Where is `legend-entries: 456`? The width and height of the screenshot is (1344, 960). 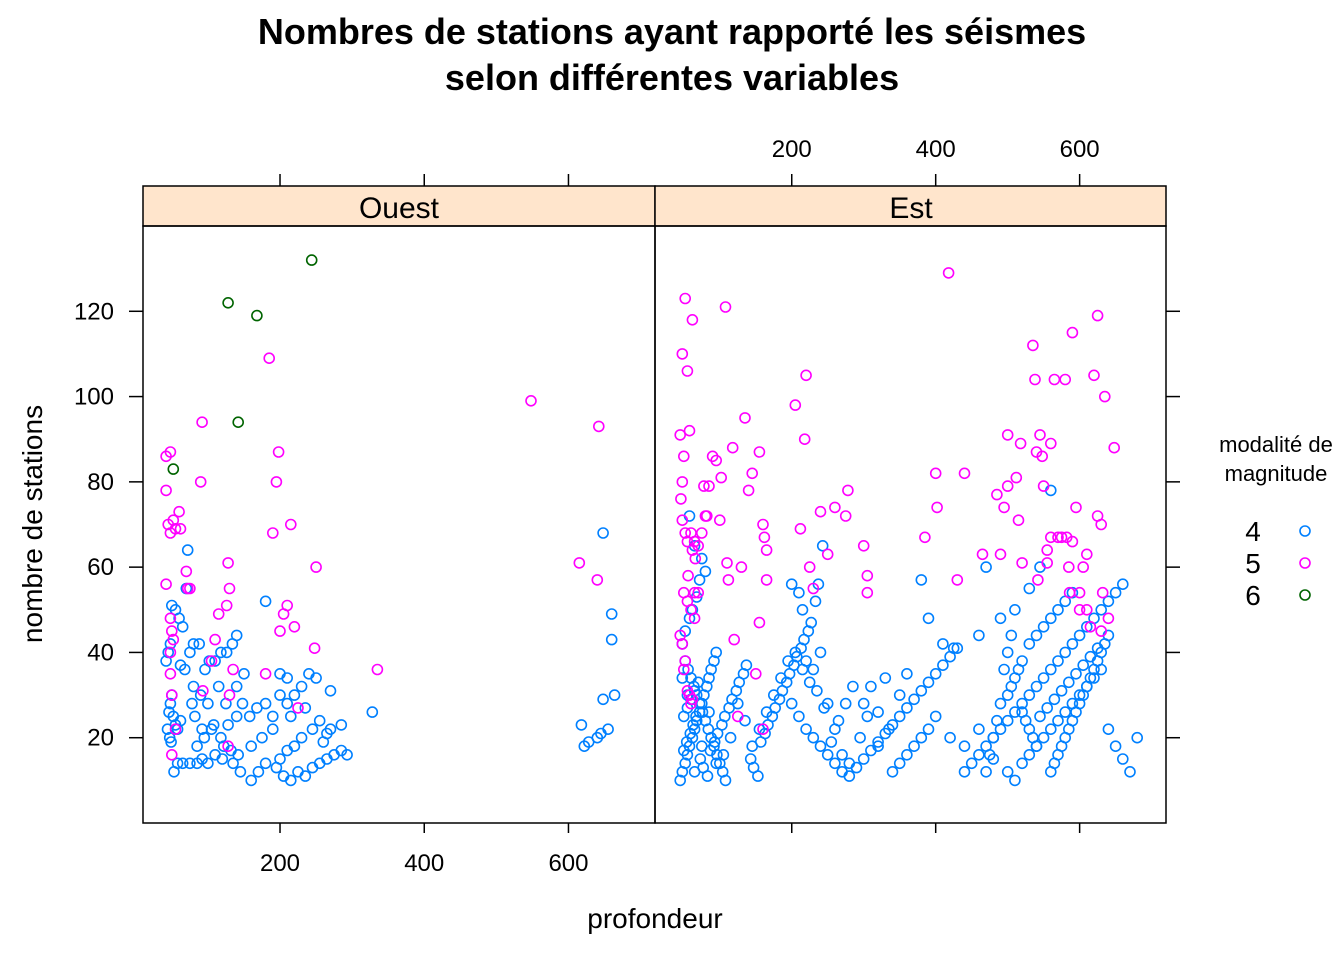
legend-entries: 456 is located at coordinates (1278, 563).